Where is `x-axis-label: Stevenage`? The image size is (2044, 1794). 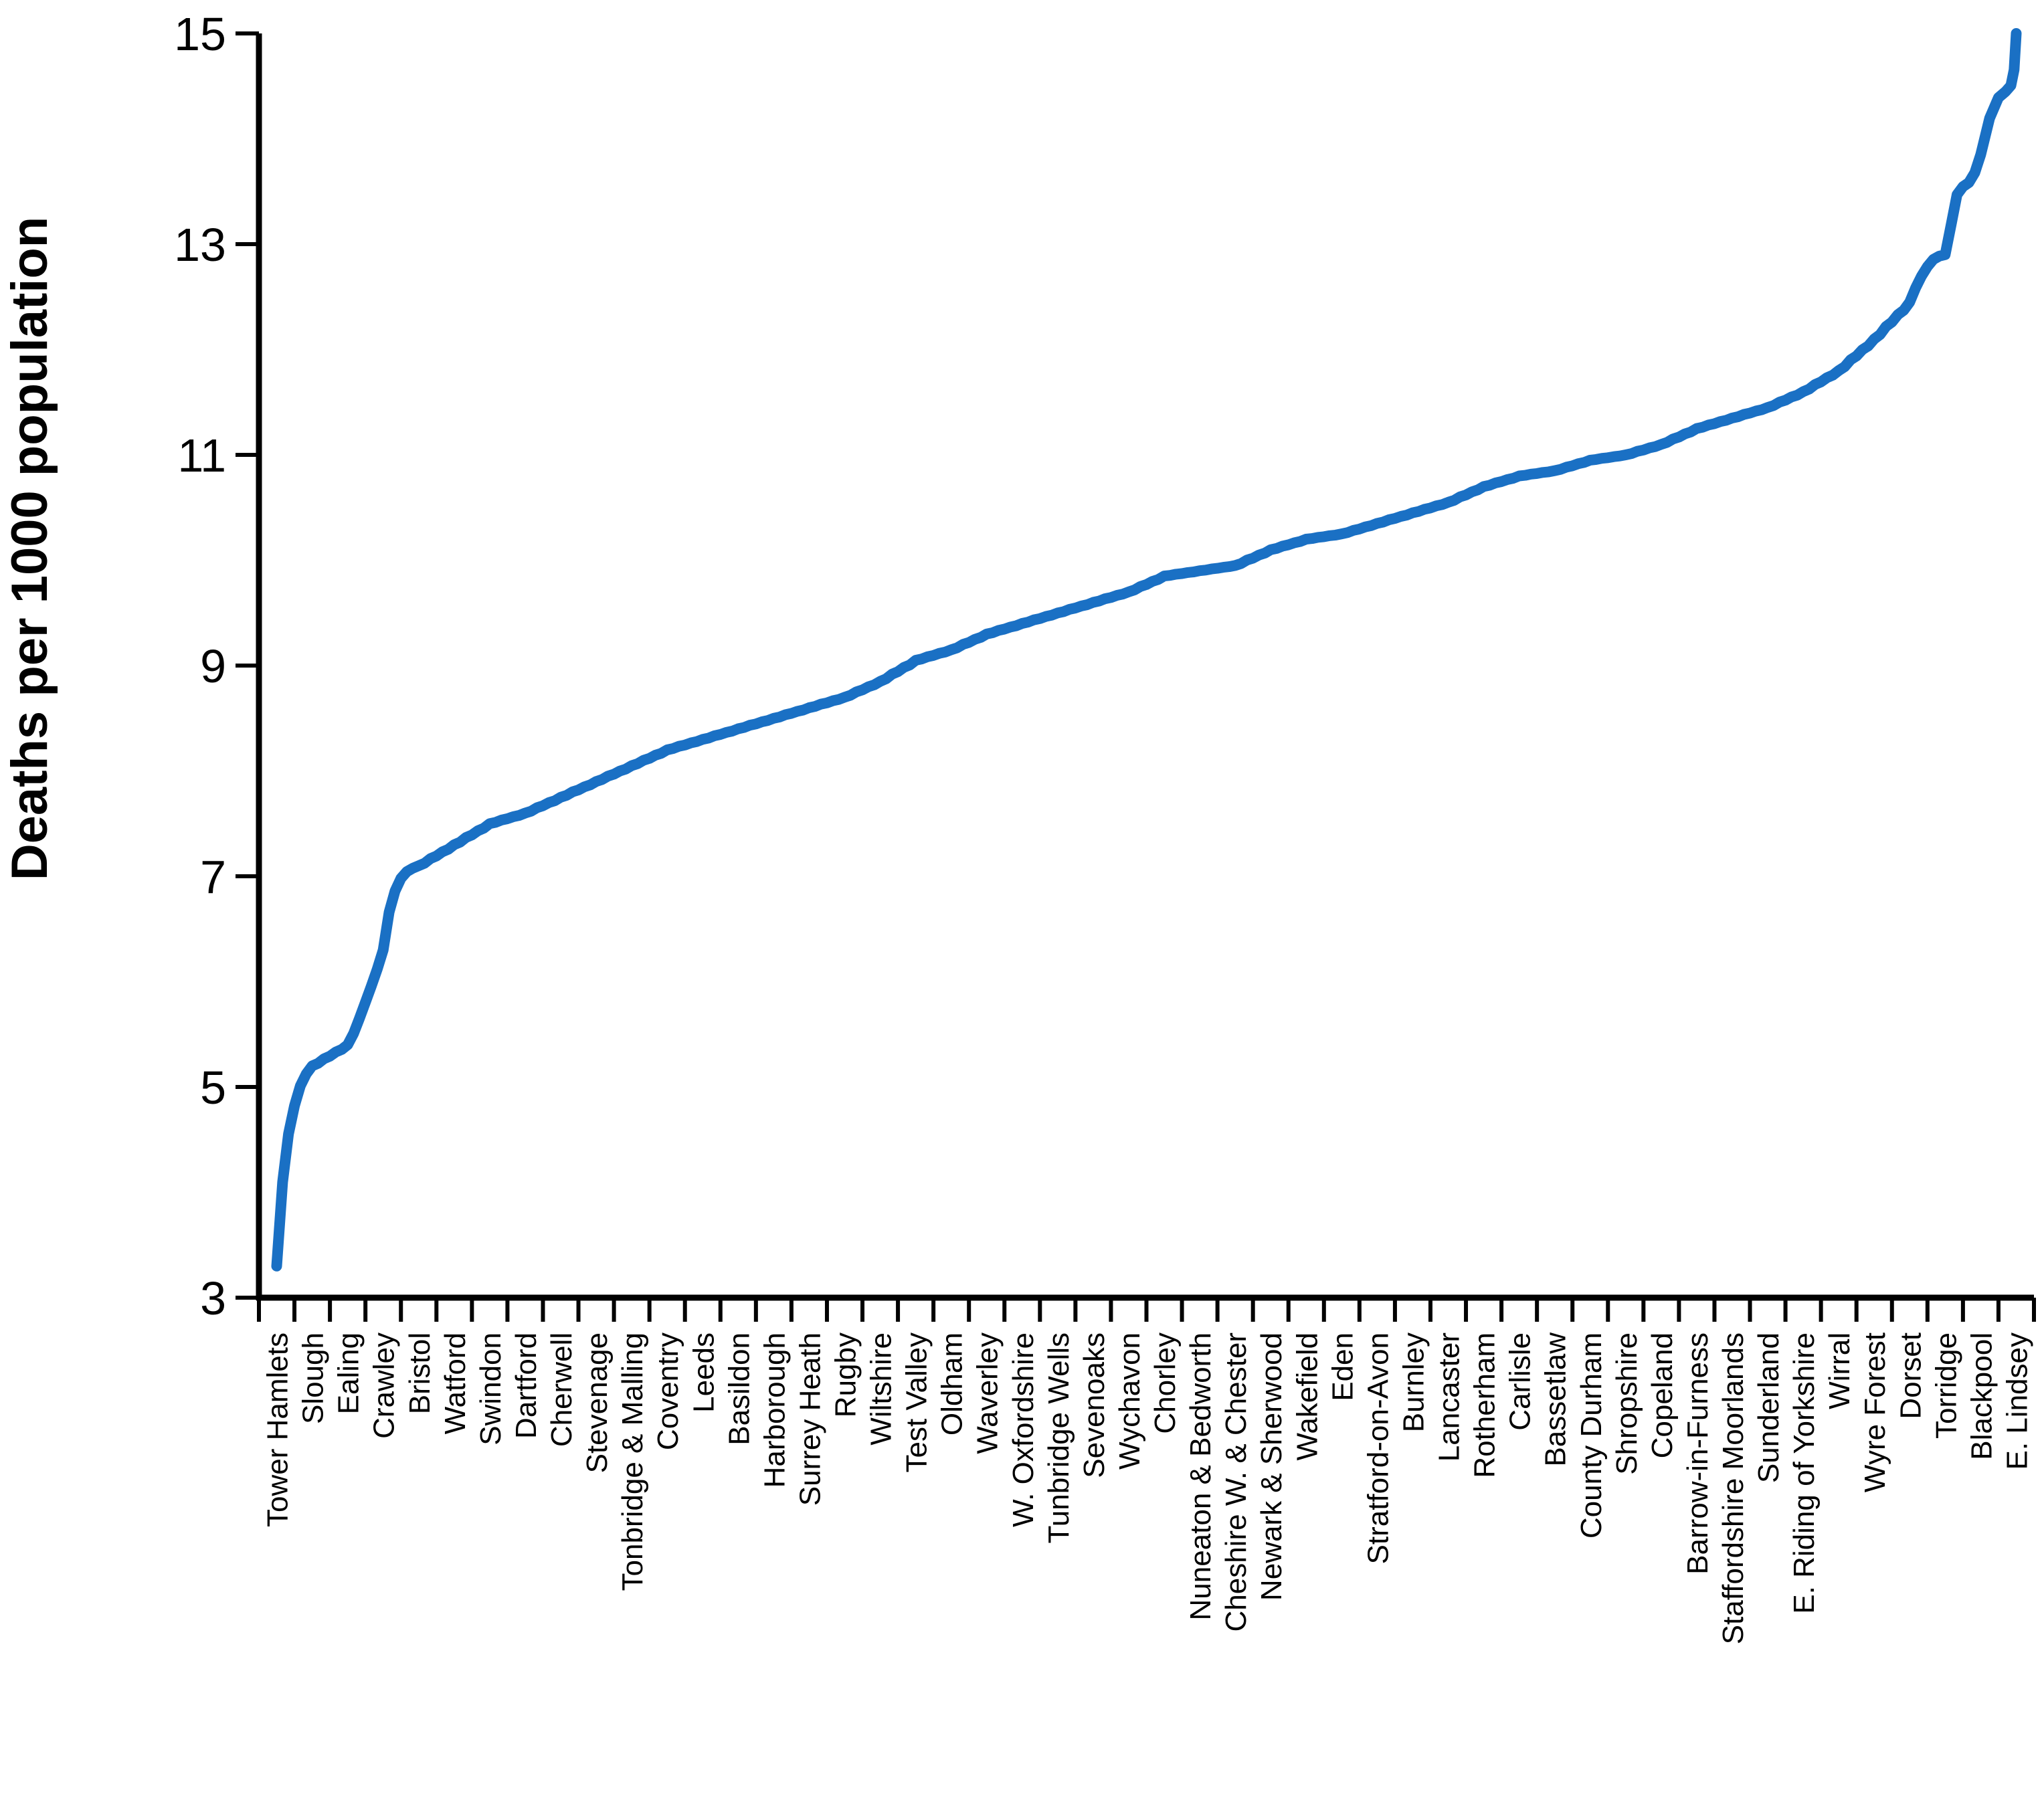
x-axis-label: Stevenage is located at coordinates (597, 1402).